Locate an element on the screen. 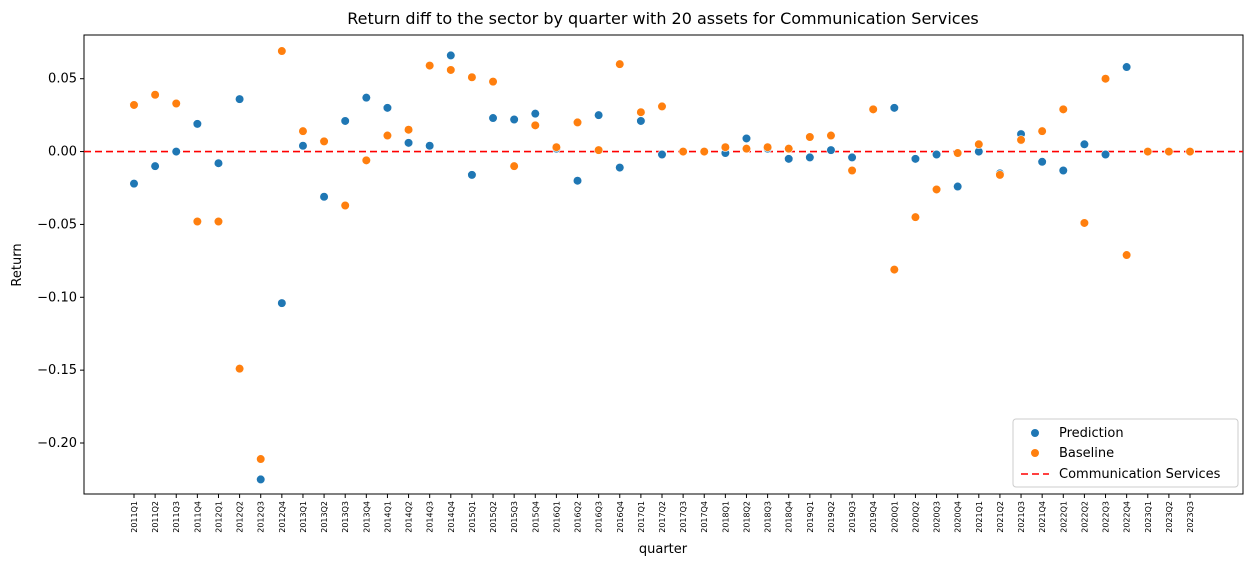 This screenshot has height=566, width=1254. x-tick-label: 2018Q3 is located at coordinates (768, 517).